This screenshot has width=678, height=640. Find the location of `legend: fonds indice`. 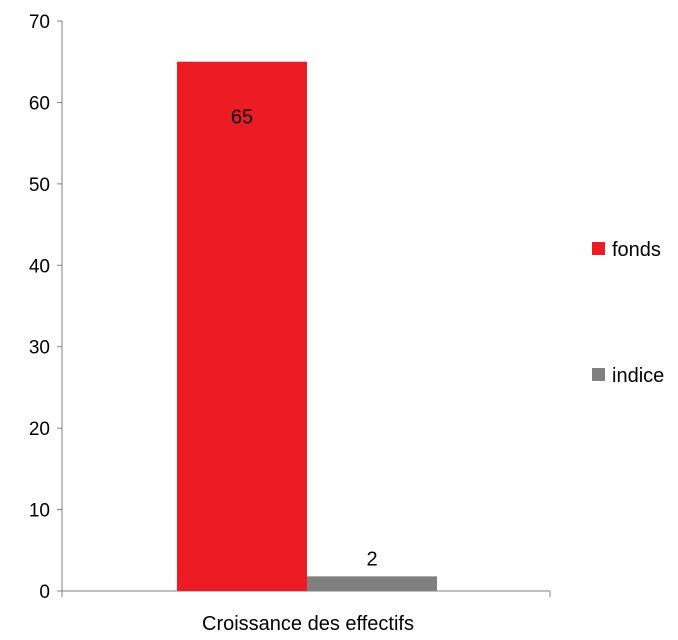

legend: fonds indice is located at coordinates (628, 313).